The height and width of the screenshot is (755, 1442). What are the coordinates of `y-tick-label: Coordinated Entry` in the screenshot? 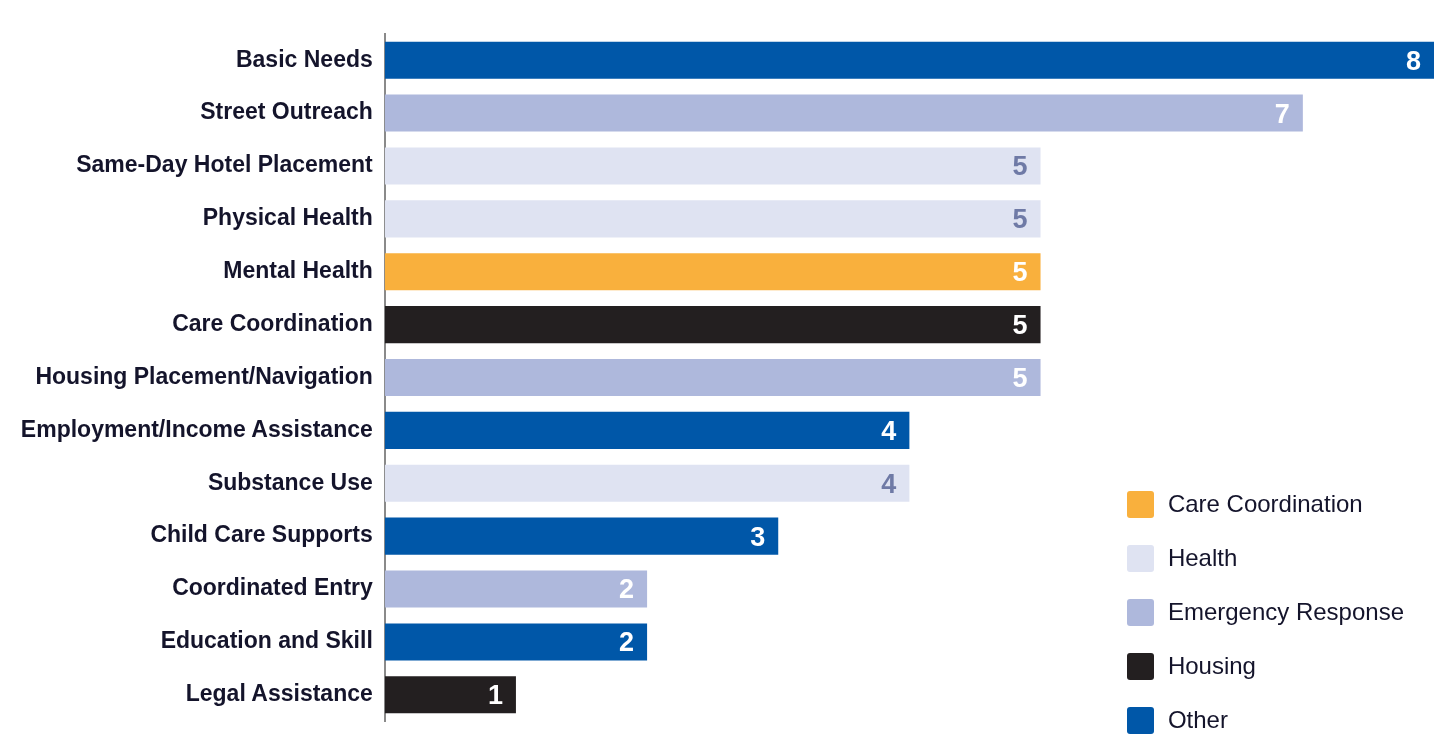 It's located at (272, 587).